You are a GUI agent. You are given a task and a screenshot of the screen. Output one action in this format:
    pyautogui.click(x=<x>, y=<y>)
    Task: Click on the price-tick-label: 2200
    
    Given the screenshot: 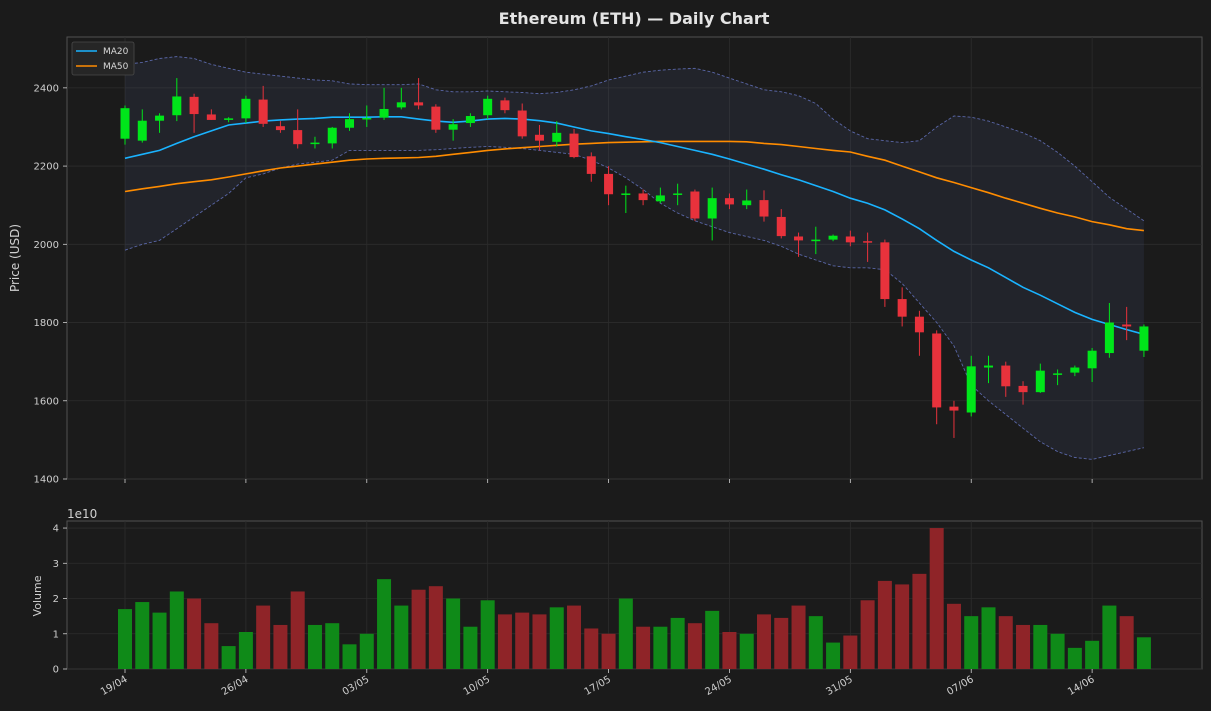 What is the action you would take?
    pyautogui.click(x=46, y=167)
    